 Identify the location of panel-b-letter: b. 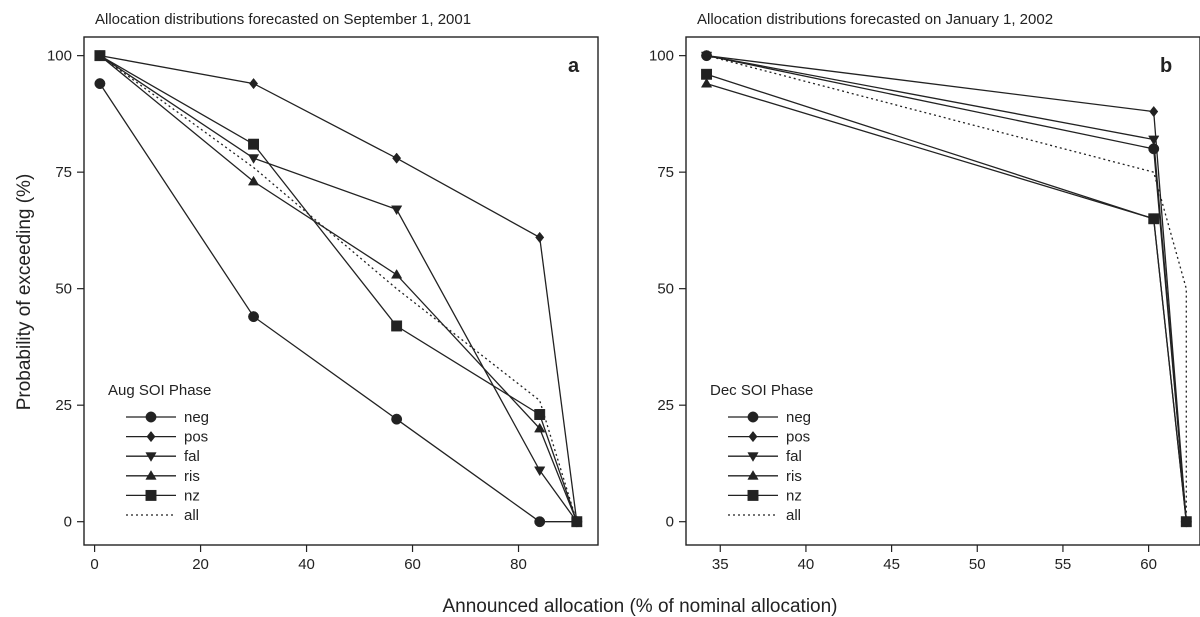
(1166, 66).